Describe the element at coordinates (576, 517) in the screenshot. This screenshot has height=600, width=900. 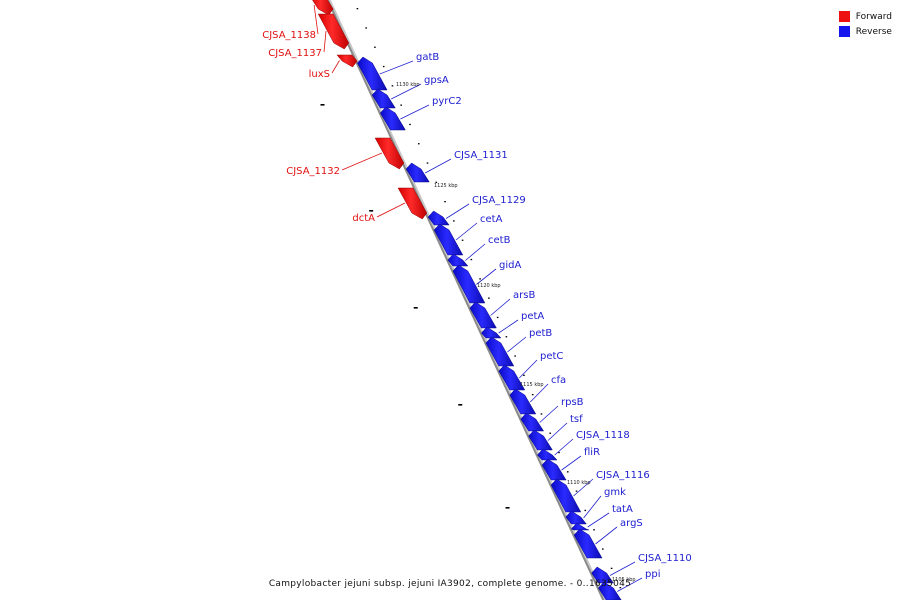
I see `gene-arrow-gmk` at that location.